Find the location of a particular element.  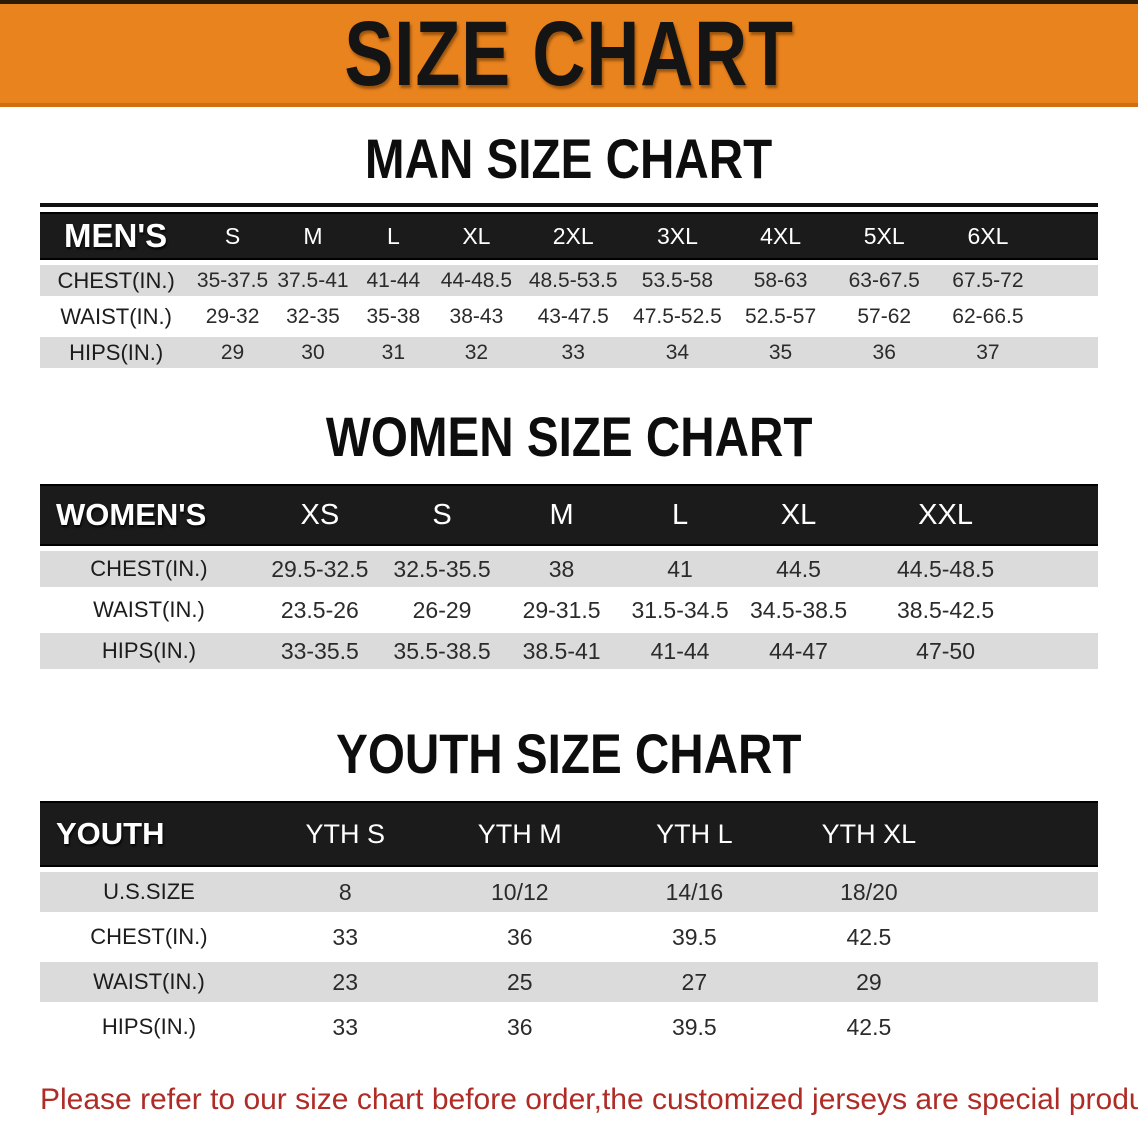

value-hips-in-xl: 32 is located at coordinates (476, 352).